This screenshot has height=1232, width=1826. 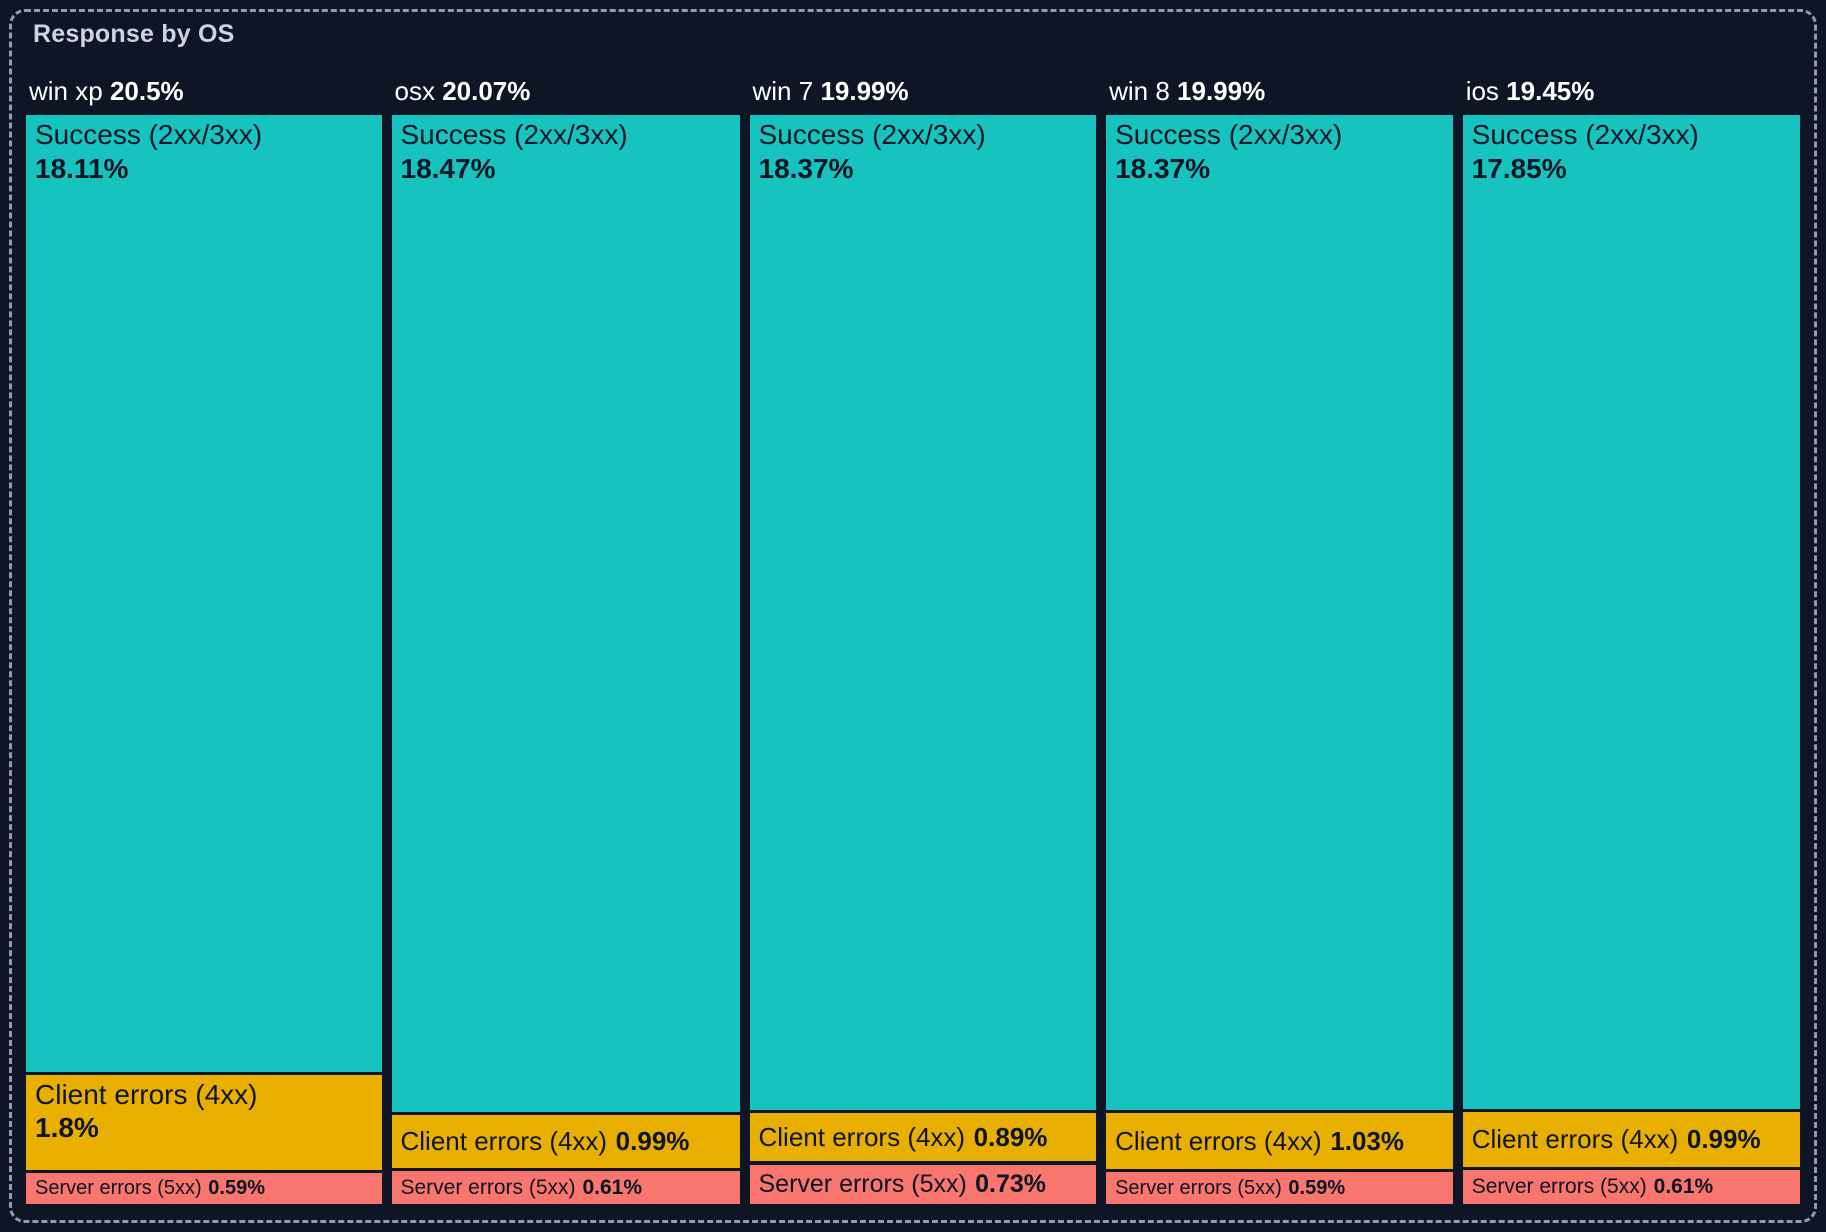 I want to click on treemap-segment-osx-client_errors: Client errors (4xx) 0.99%, so click(x=565, y=1141).